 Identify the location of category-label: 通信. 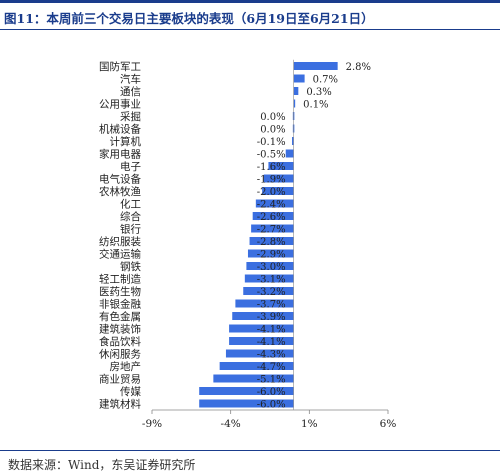
(130, 92).